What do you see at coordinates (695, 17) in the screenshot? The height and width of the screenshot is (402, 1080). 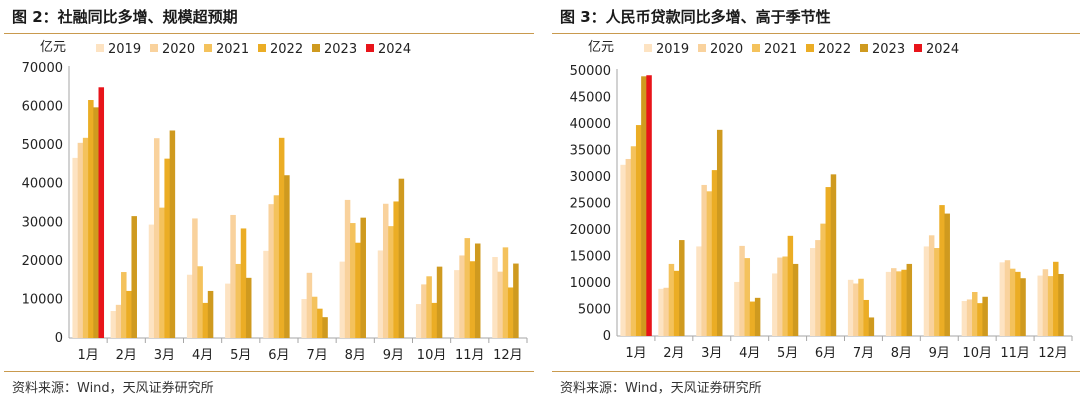 I see `chart-title: 图 3：人民币贷款同比多增、高于季节性` at bounding box center [695, 17].